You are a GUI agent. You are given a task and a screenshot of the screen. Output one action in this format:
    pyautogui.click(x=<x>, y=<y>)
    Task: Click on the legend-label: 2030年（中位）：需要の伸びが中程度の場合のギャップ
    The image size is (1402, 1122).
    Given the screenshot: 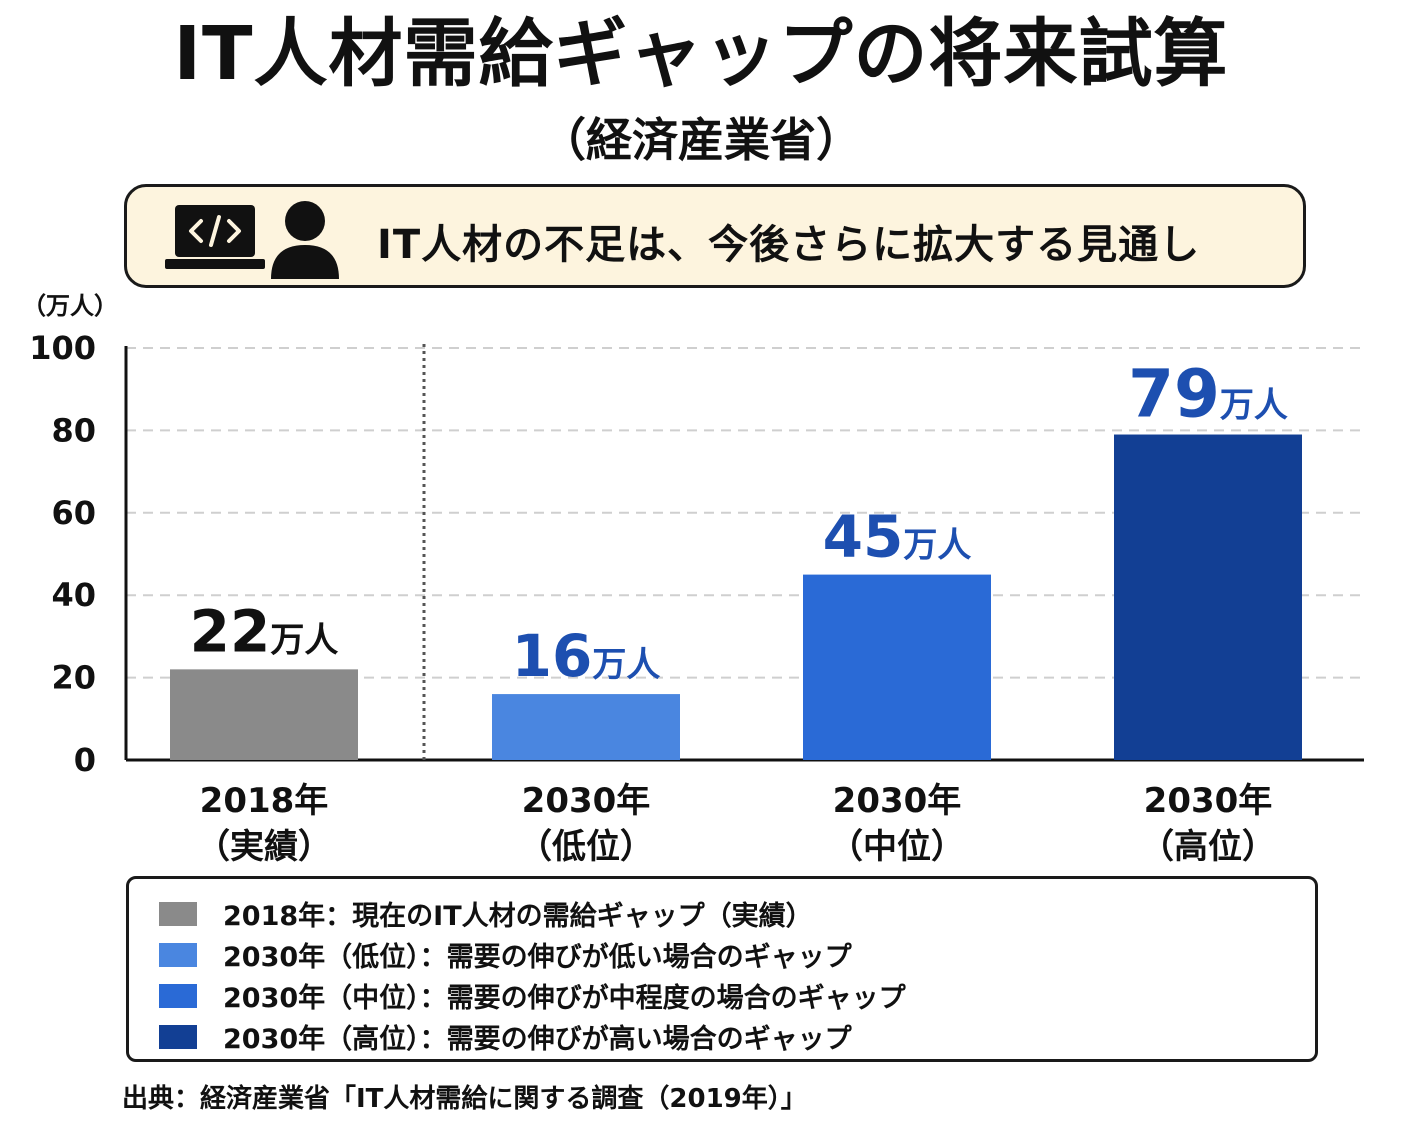 What is the action you would take?
    pyautogui.click(x=564, y=998)
    